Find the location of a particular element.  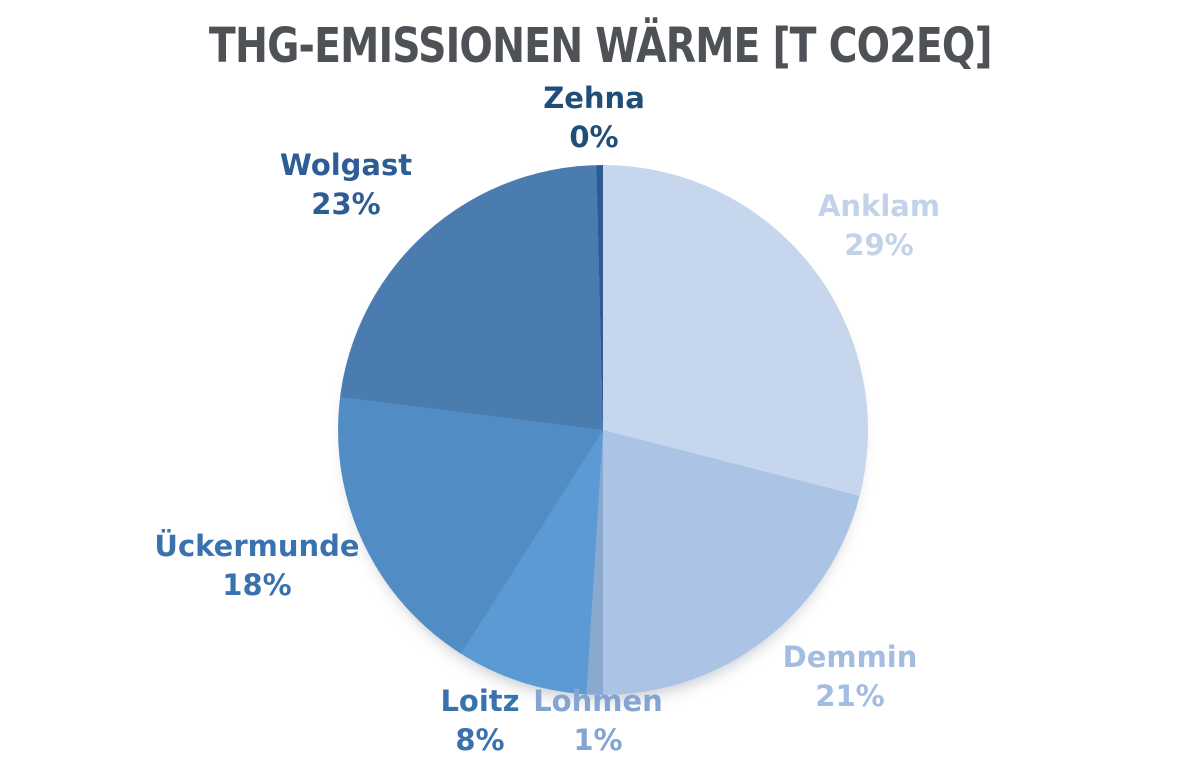

slice-label-loitz-name: Loitz is located at coordinates (480, 701).